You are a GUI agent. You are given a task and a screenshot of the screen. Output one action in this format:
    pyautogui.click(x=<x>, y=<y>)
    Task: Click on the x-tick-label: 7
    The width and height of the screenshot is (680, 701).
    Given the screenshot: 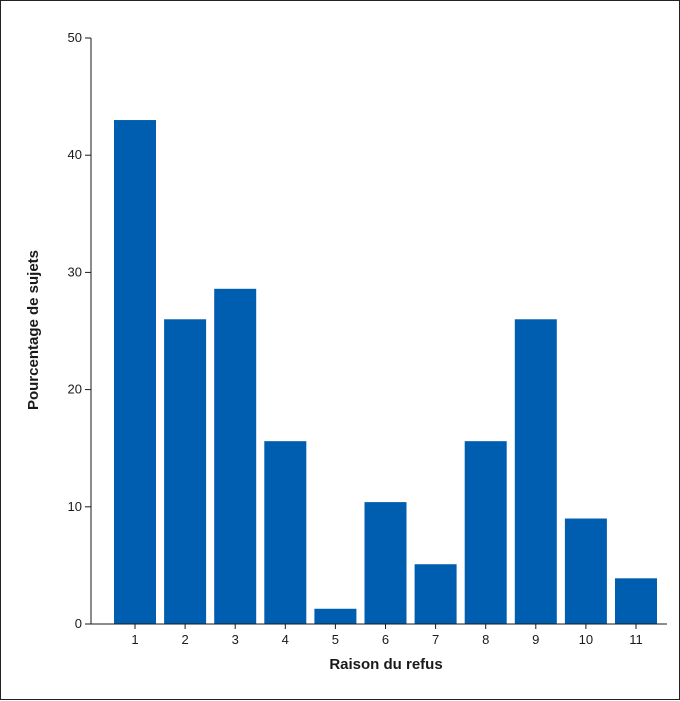 What is the action you would take?
    pyautogui.click(x=435, y=639)
    